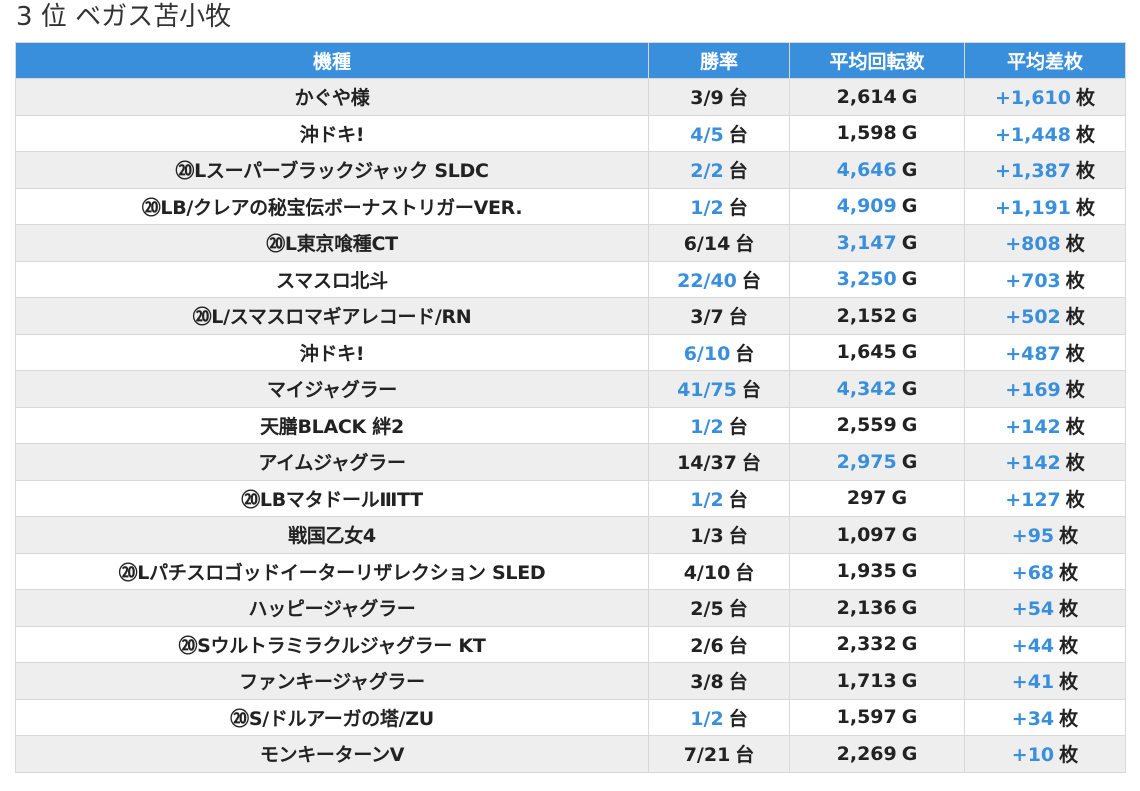 This screenshot has width=1140, height=791. What do you see at coordinates (866, 133) in the screenshot?
I see `avg-spins-value: 1,598` at bounding box center [866, 133].